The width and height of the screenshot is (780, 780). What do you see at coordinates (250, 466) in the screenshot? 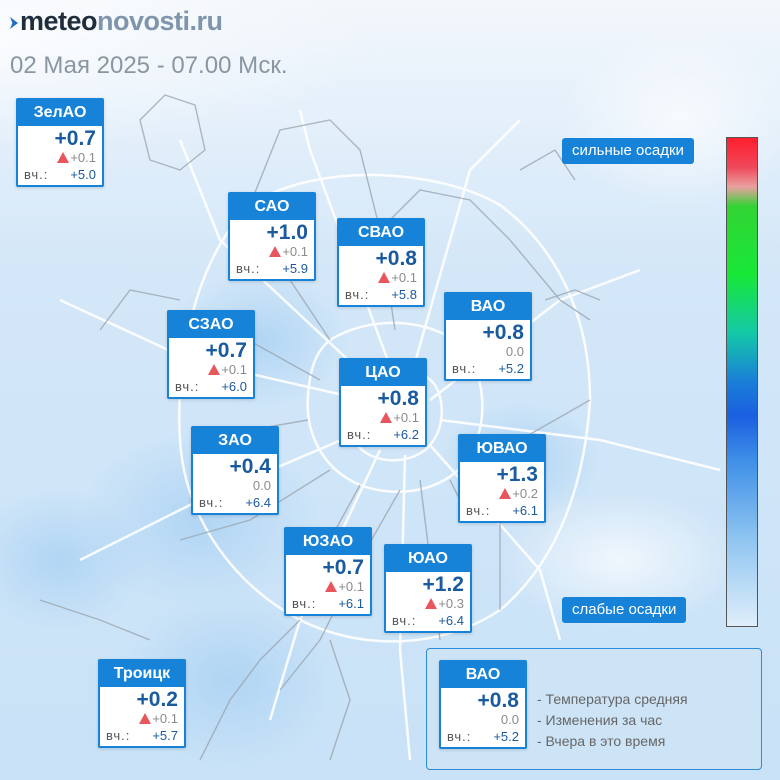
I see `average-temperature: +0.4` at bounding box center [250, 466].